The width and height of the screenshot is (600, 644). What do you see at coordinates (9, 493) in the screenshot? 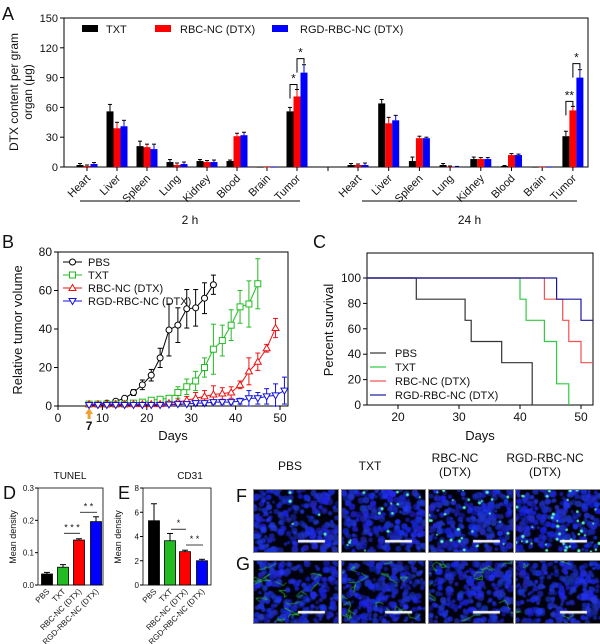
I see `panel-label-d: D` at bounding box center [9, 493].